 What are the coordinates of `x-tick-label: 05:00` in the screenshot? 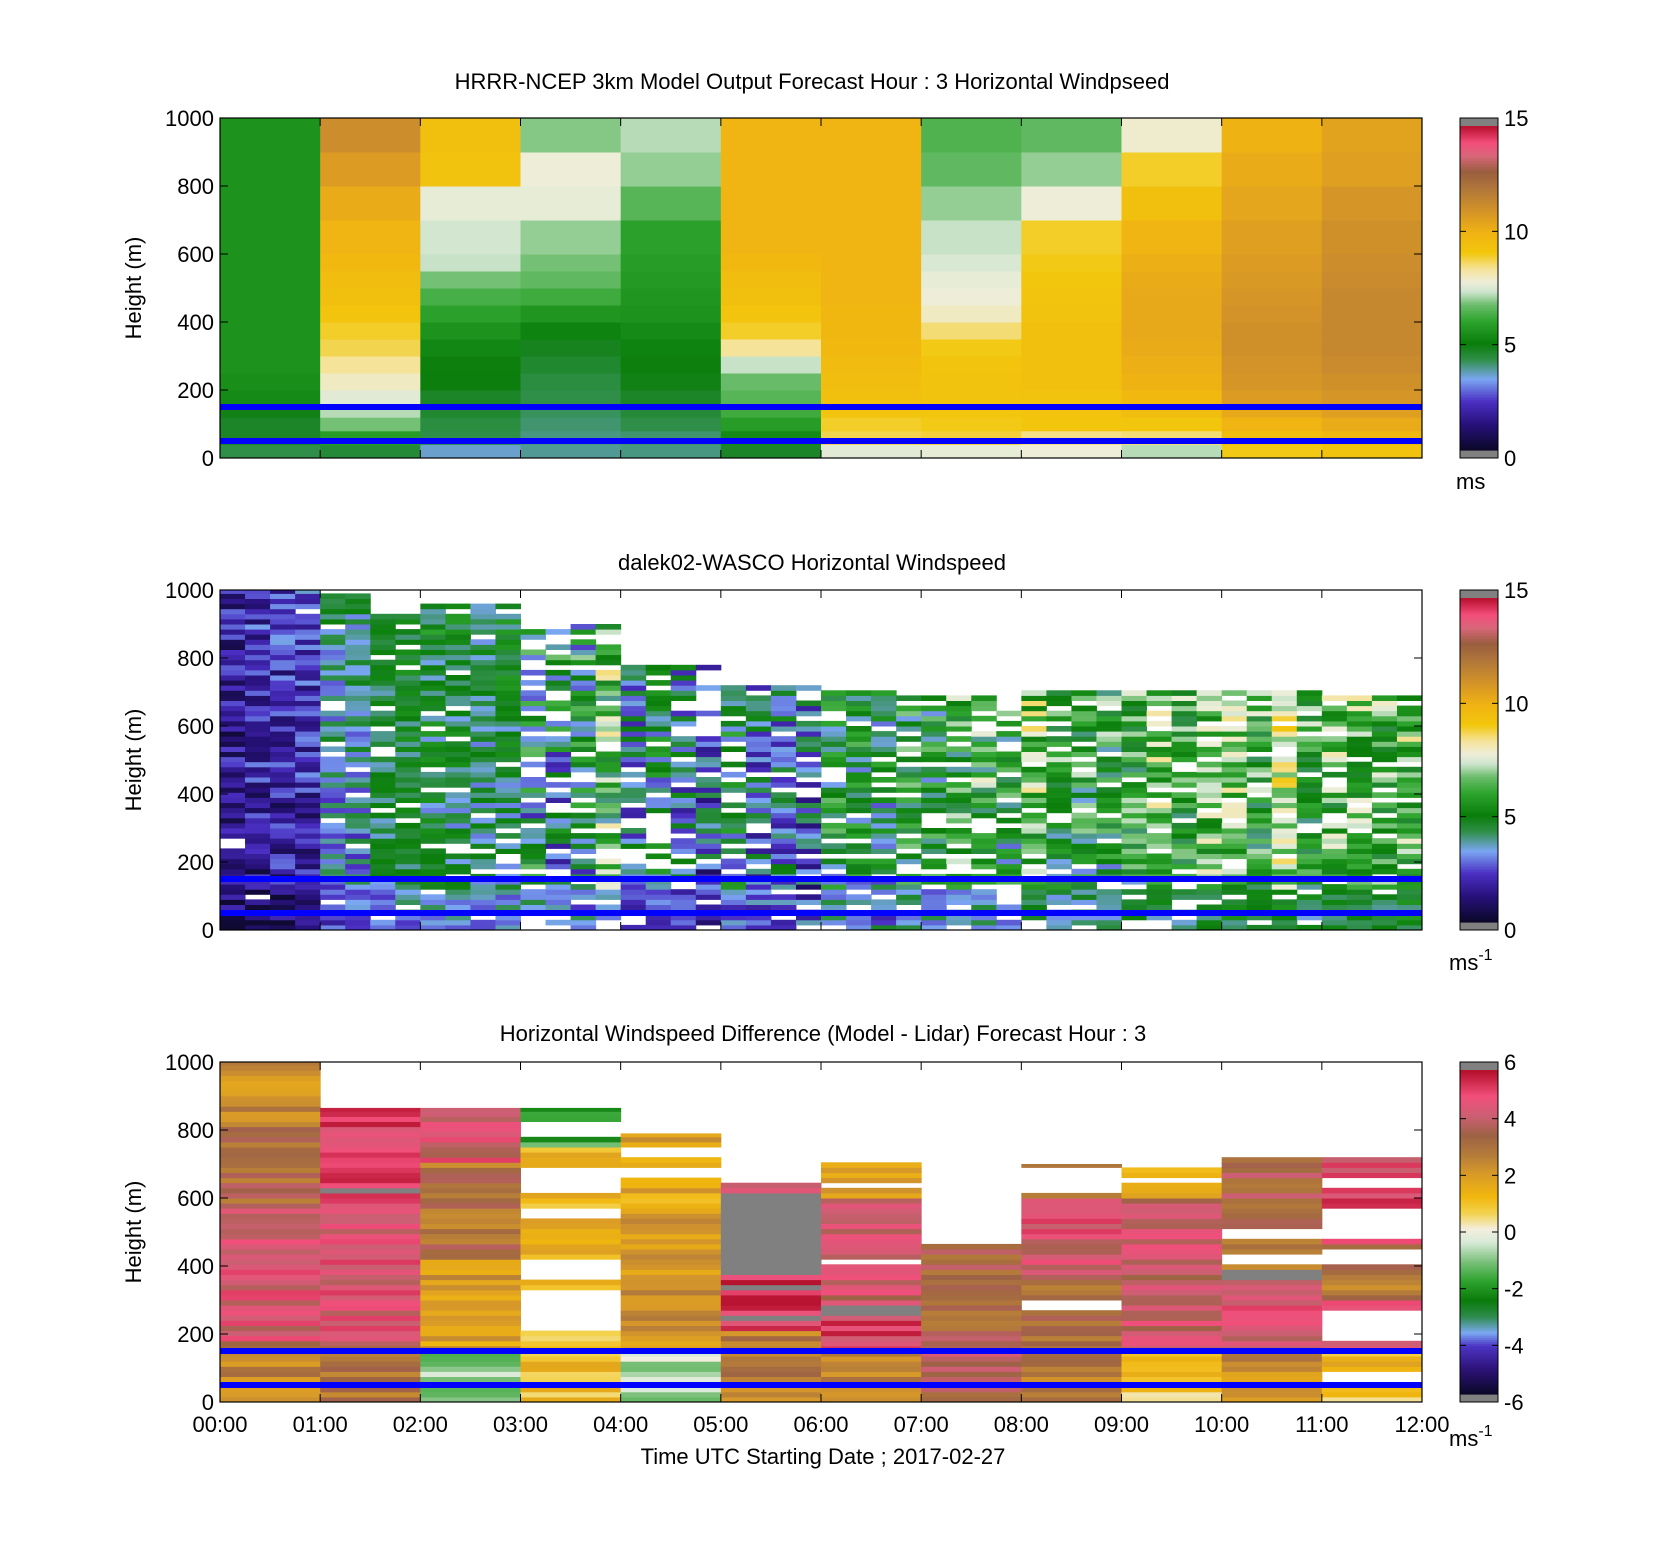 It's located at (720, 1424).